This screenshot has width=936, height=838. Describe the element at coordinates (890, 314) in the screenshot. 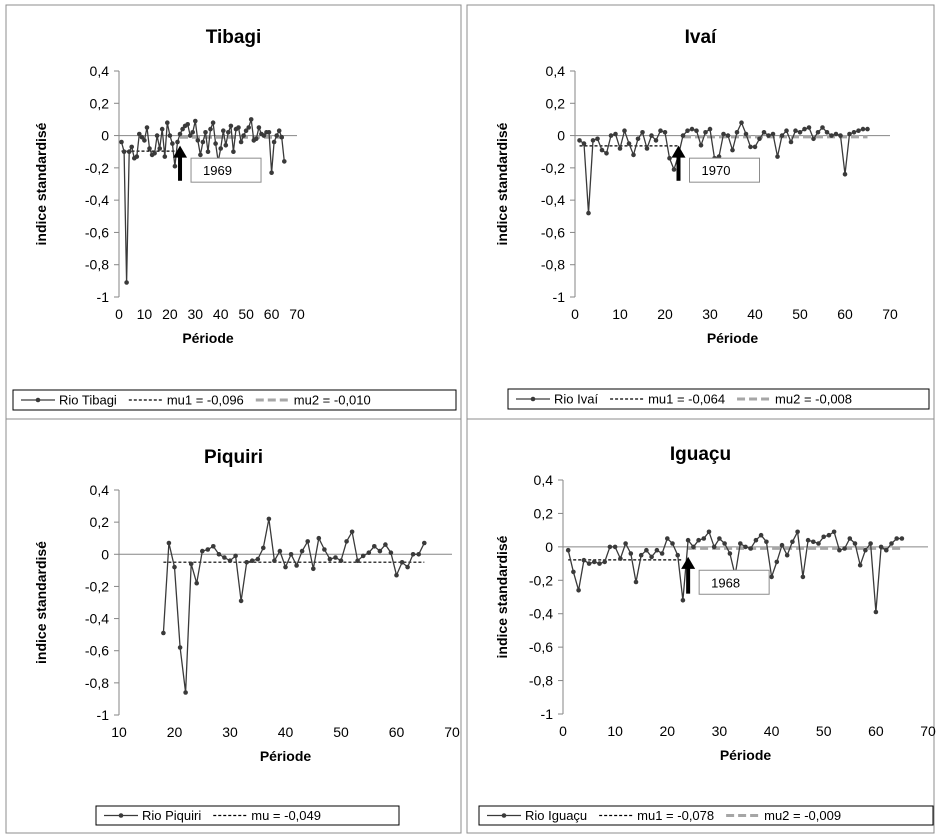

I see `x-tick-label: 70` at that location.